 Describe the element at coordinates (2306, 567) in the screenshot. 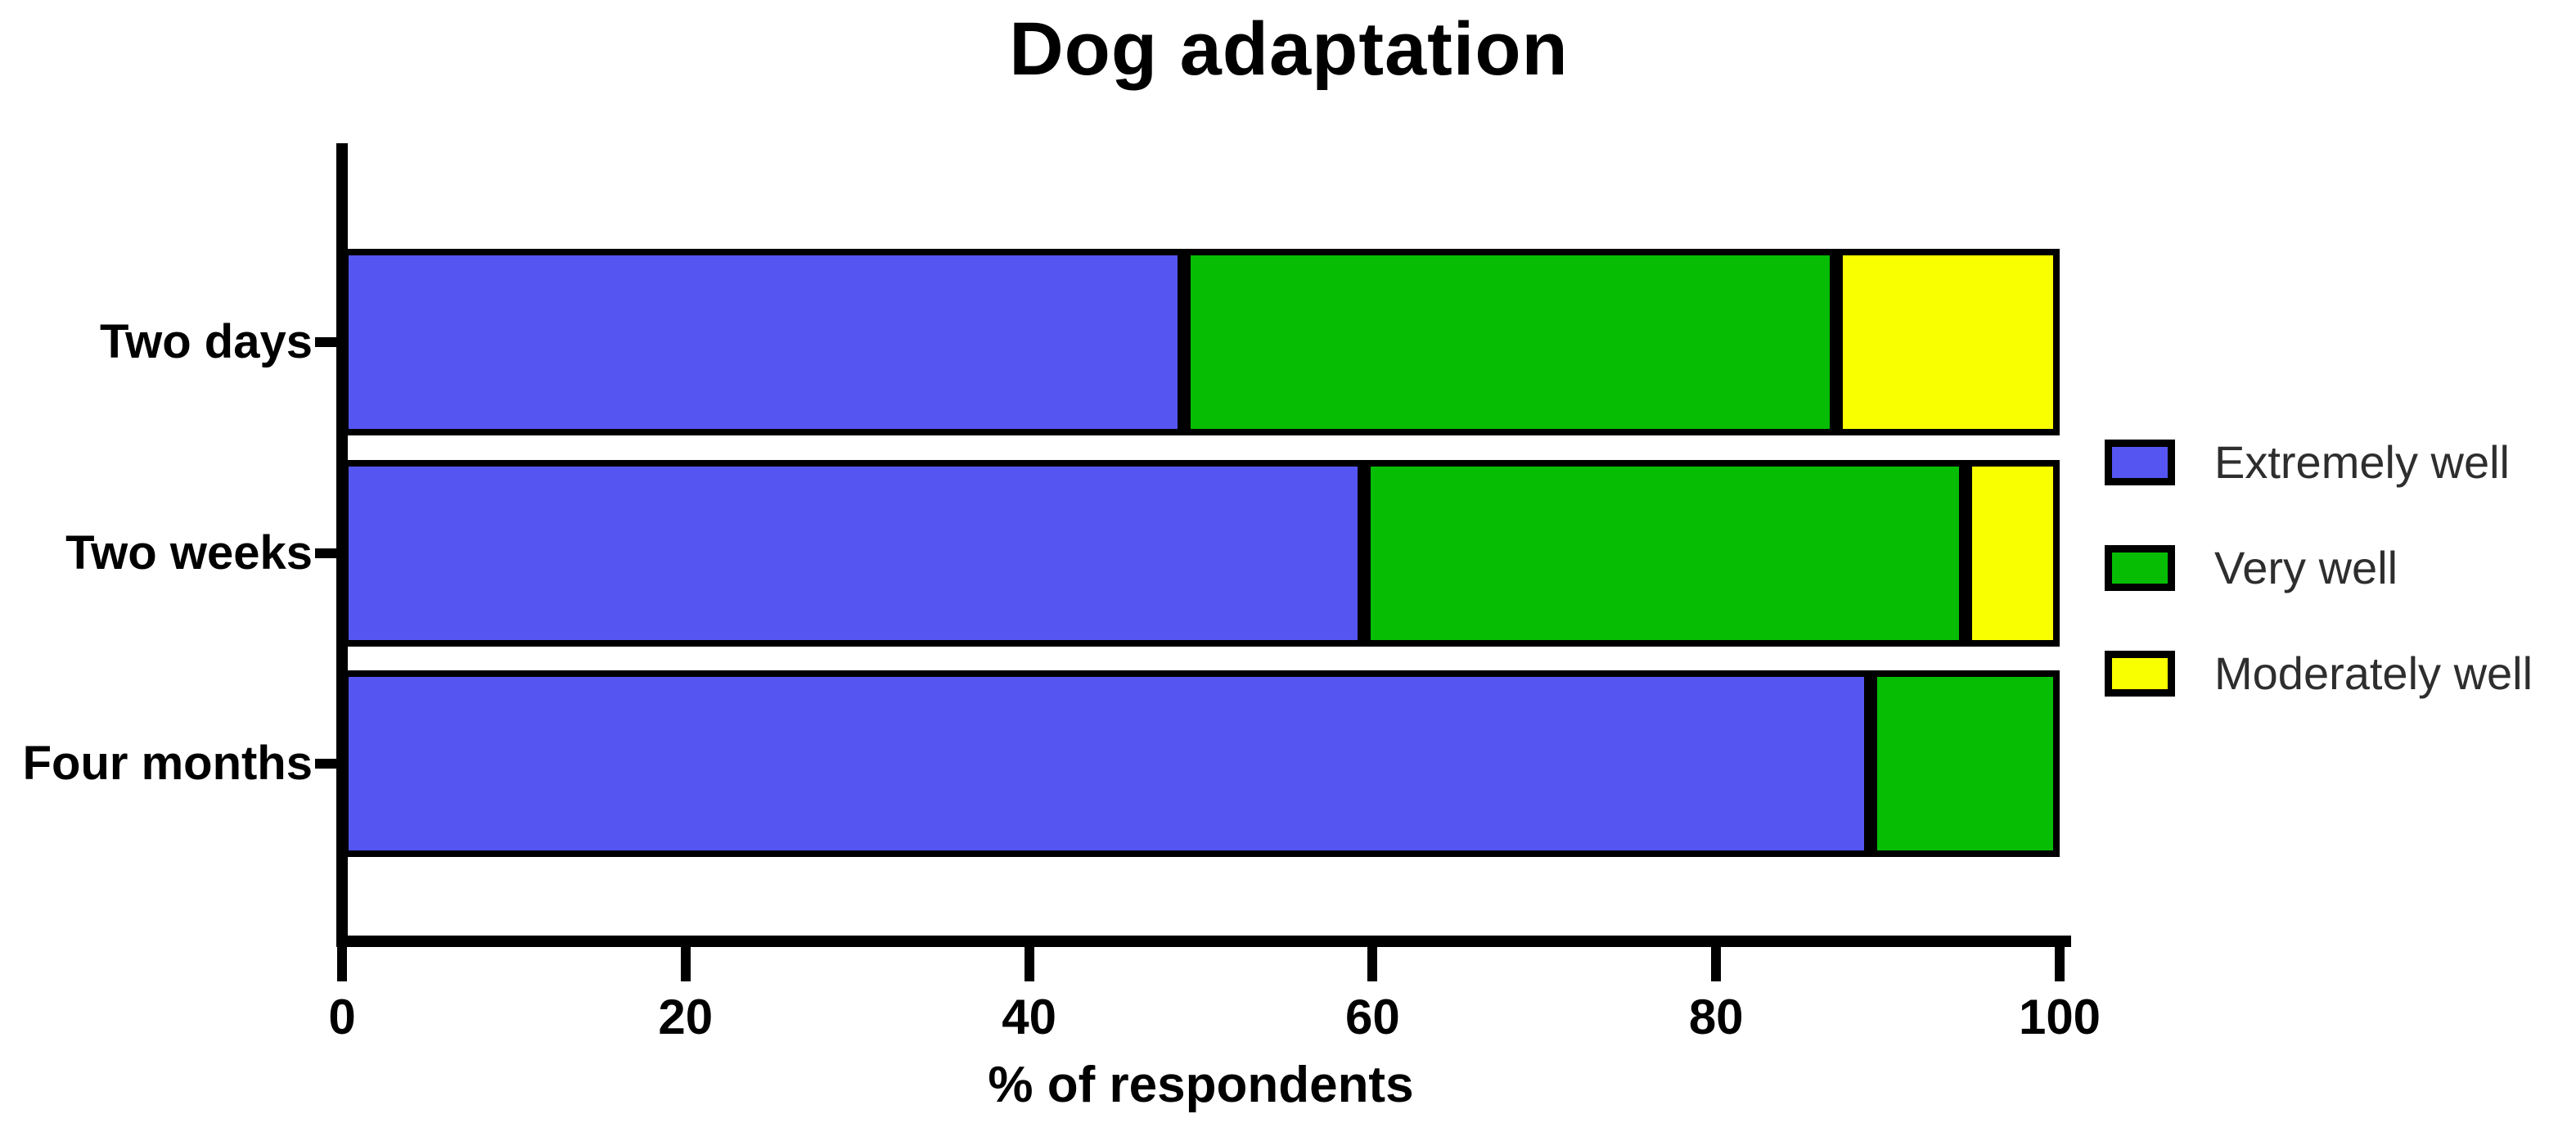

I see `legend-label: Very well` at that location.